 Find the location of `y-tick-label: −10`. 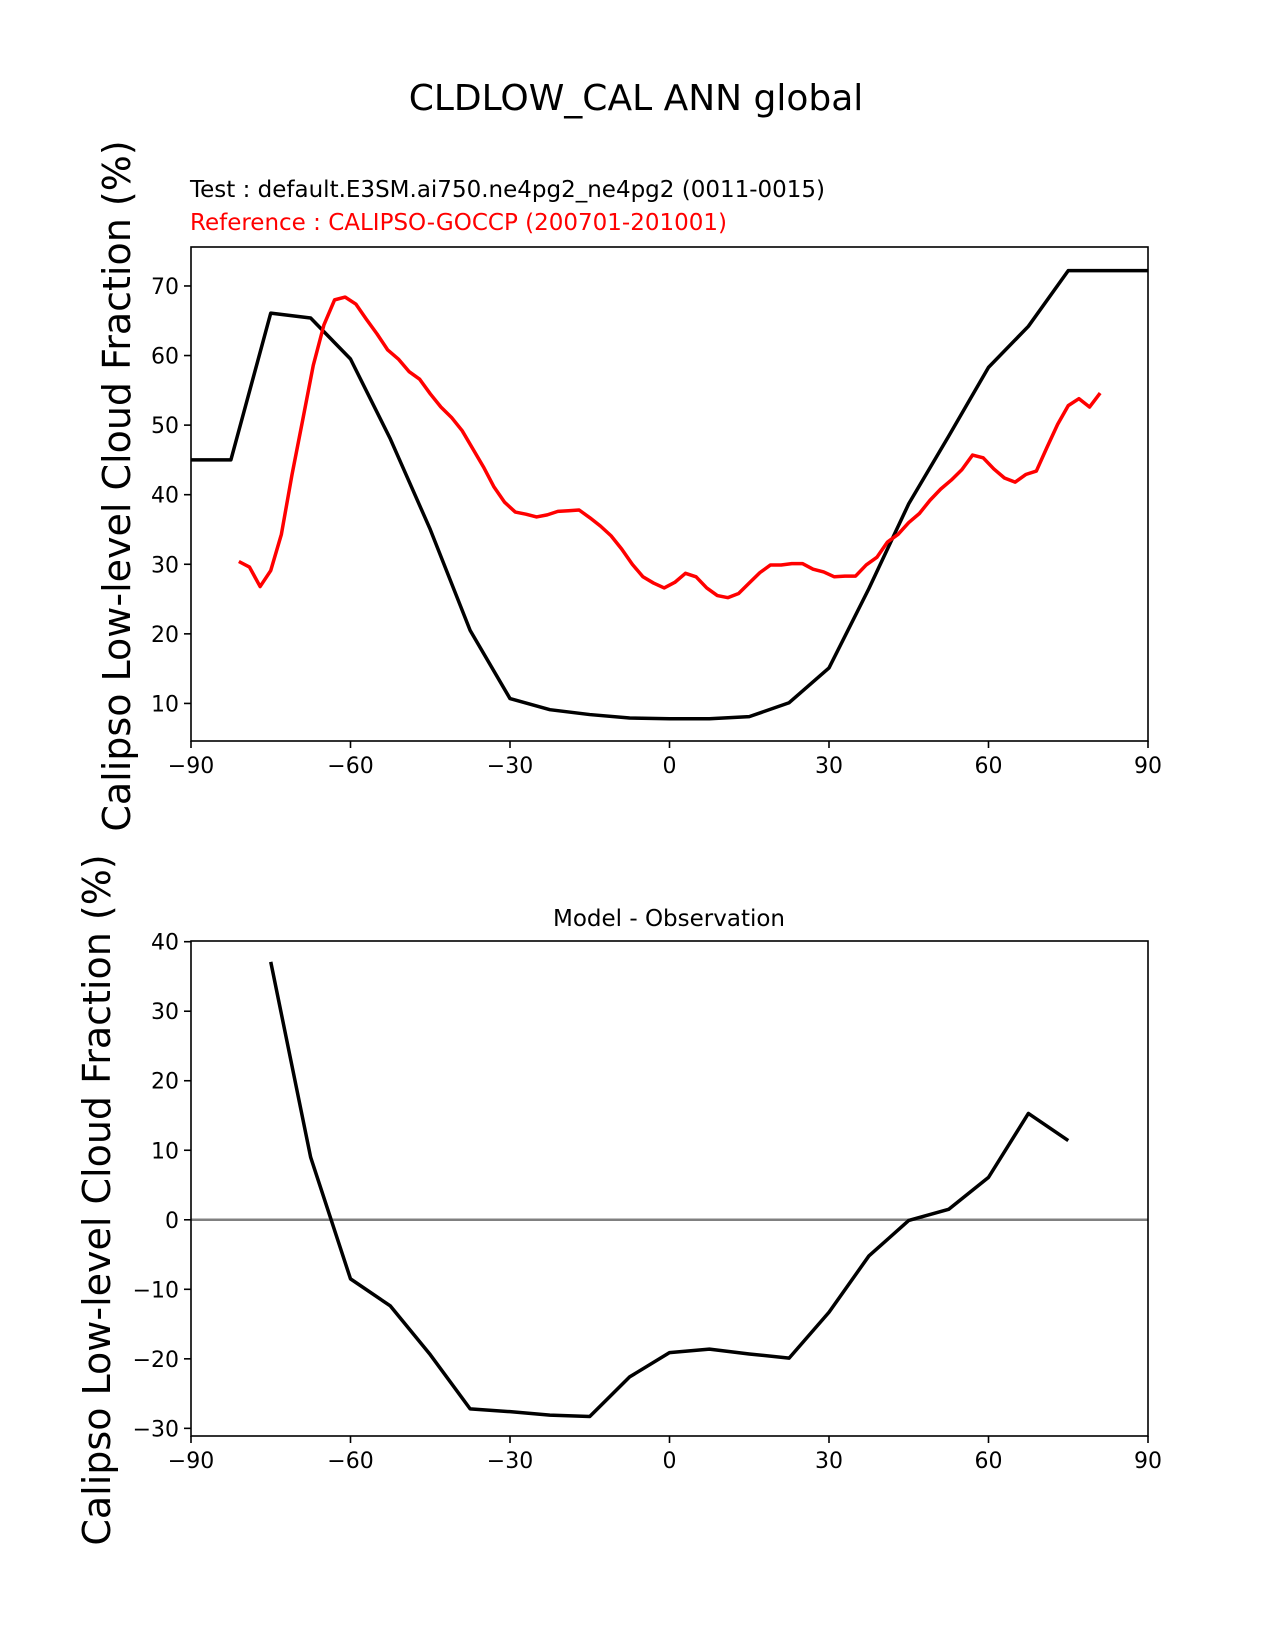

y-tick-label: −10 is located at coordinates (156, 1290).